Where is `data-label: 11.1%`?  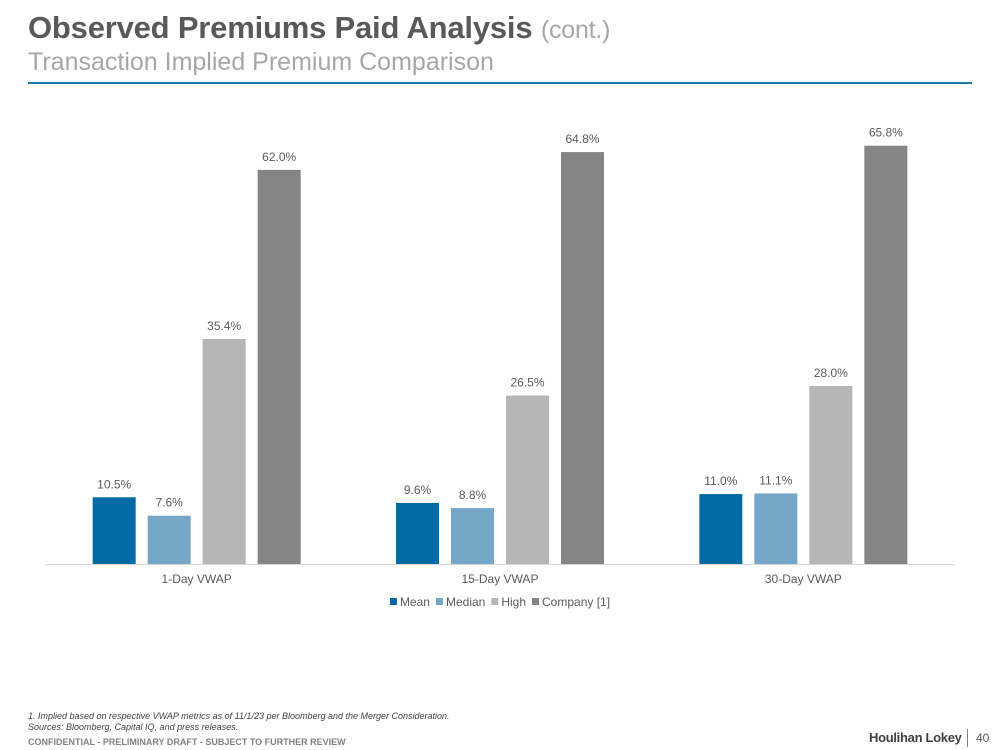 data-label: 11.1% is located at coordinates (775, 480).